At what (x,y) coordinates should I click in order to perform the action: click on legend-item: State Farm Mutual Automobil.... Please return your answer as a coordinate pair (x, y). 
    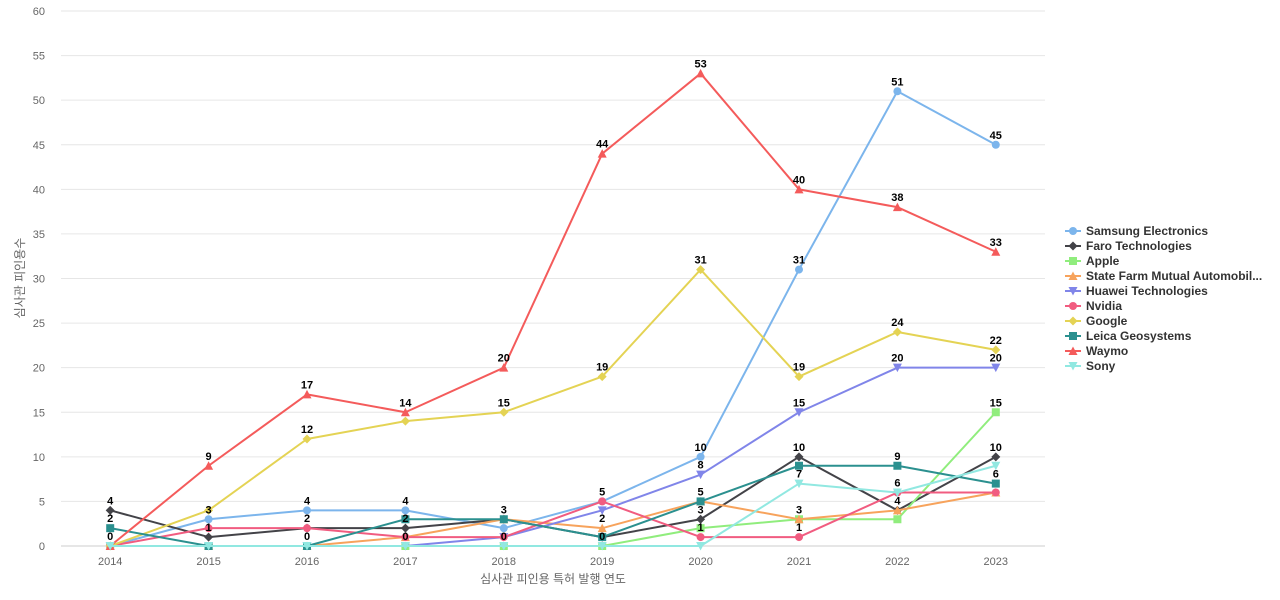
    Looking at the image, I should click on (1163, 276).